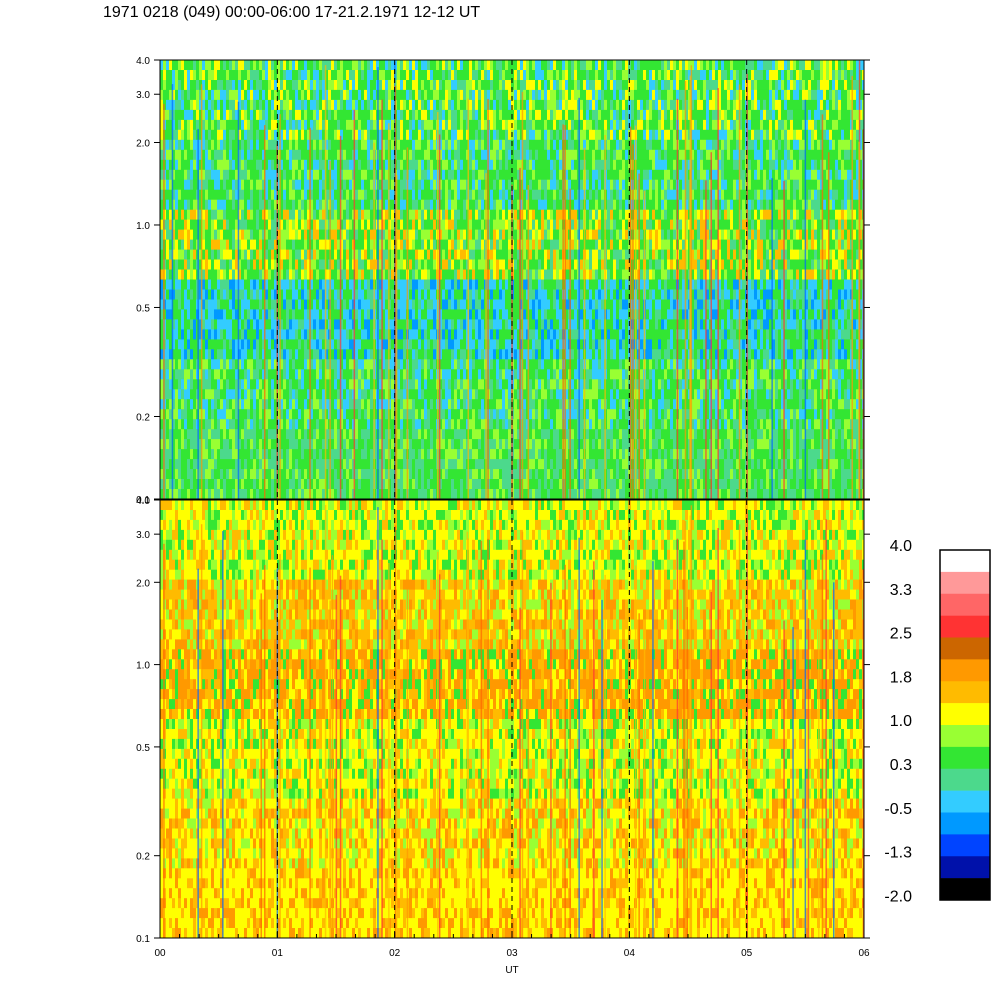 The image size is (1000, 1000). I want to click on colorbar-label: 2.5, so click(901, 634).